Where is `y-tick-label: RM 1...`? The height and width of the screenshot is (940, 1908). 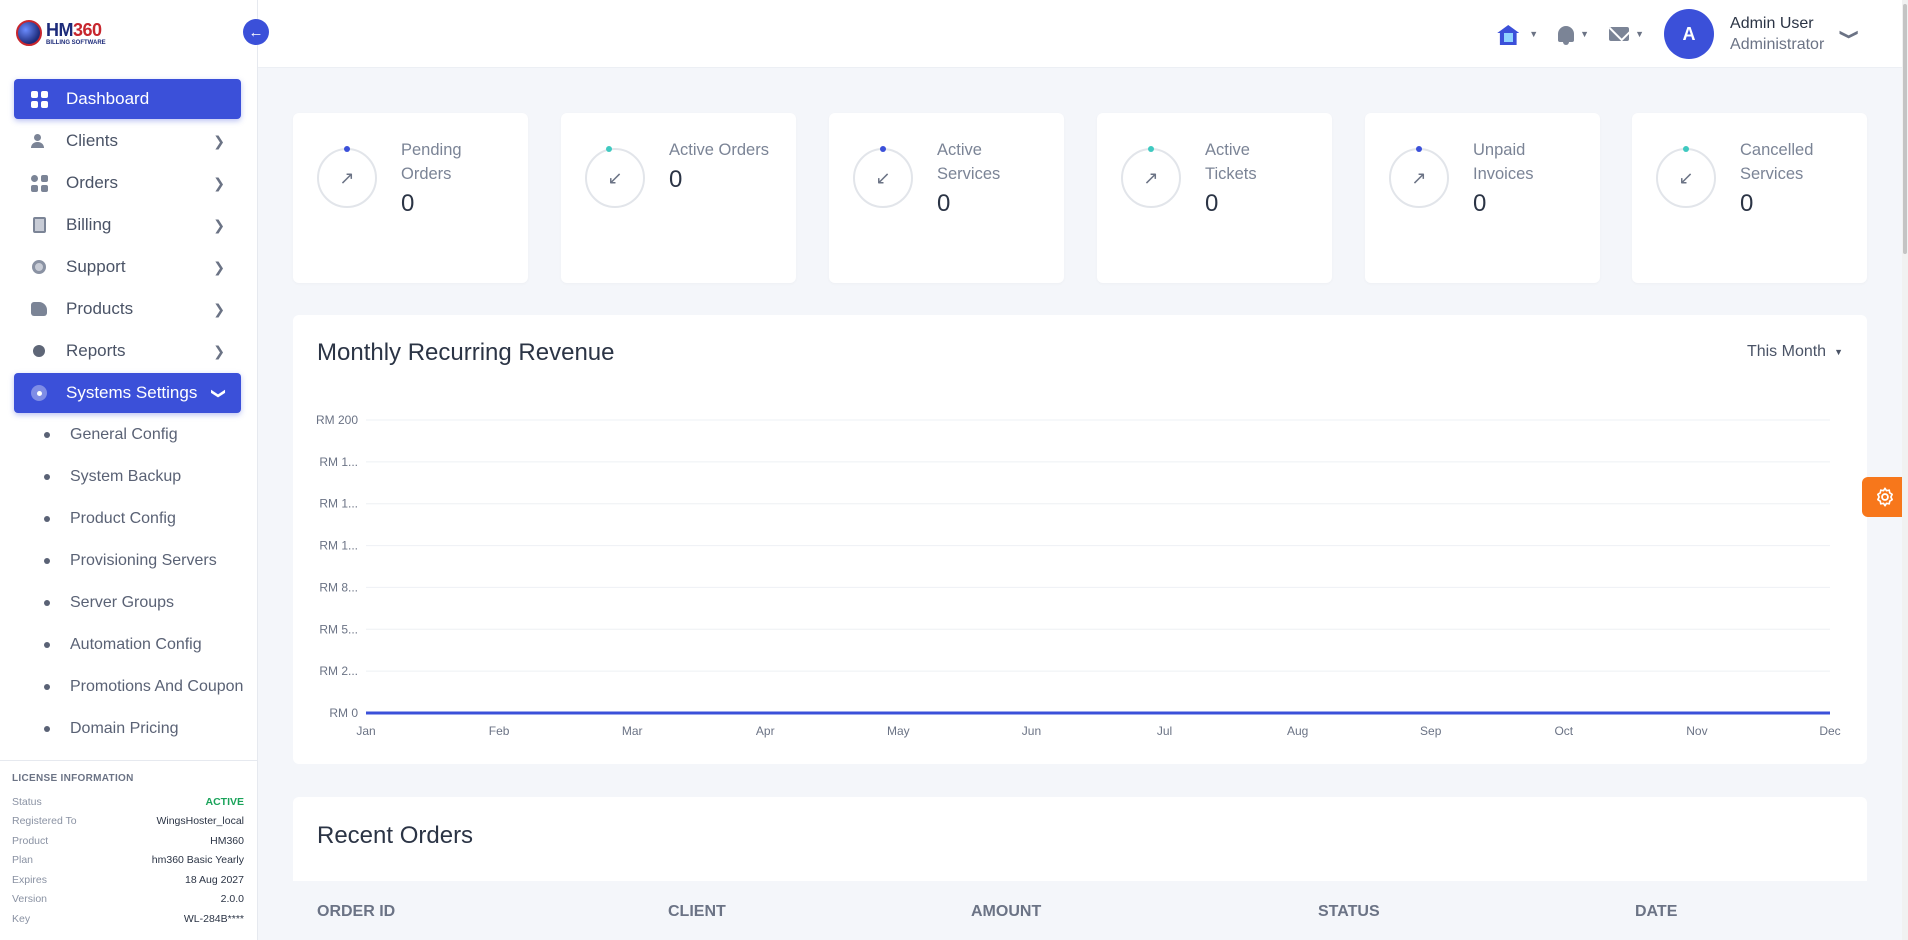
y-tick-label: RM 1... is located at coordinates (338, 462).